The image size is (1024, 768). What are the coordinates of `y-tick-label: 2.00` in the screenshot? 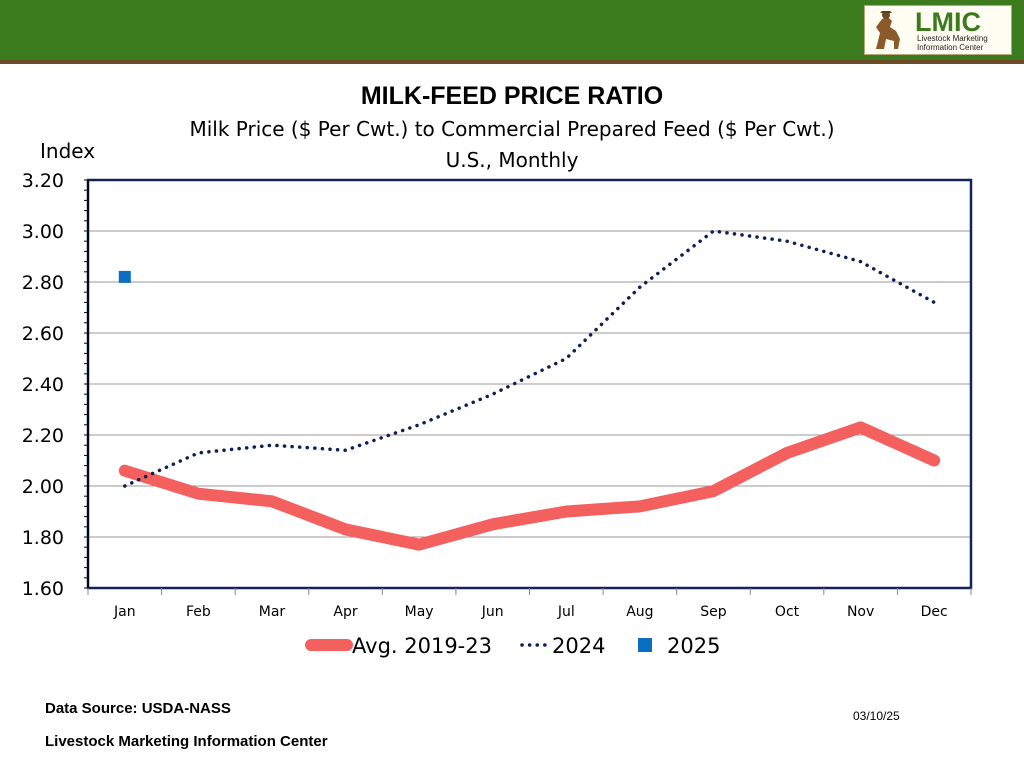 It's located at (43, 487).